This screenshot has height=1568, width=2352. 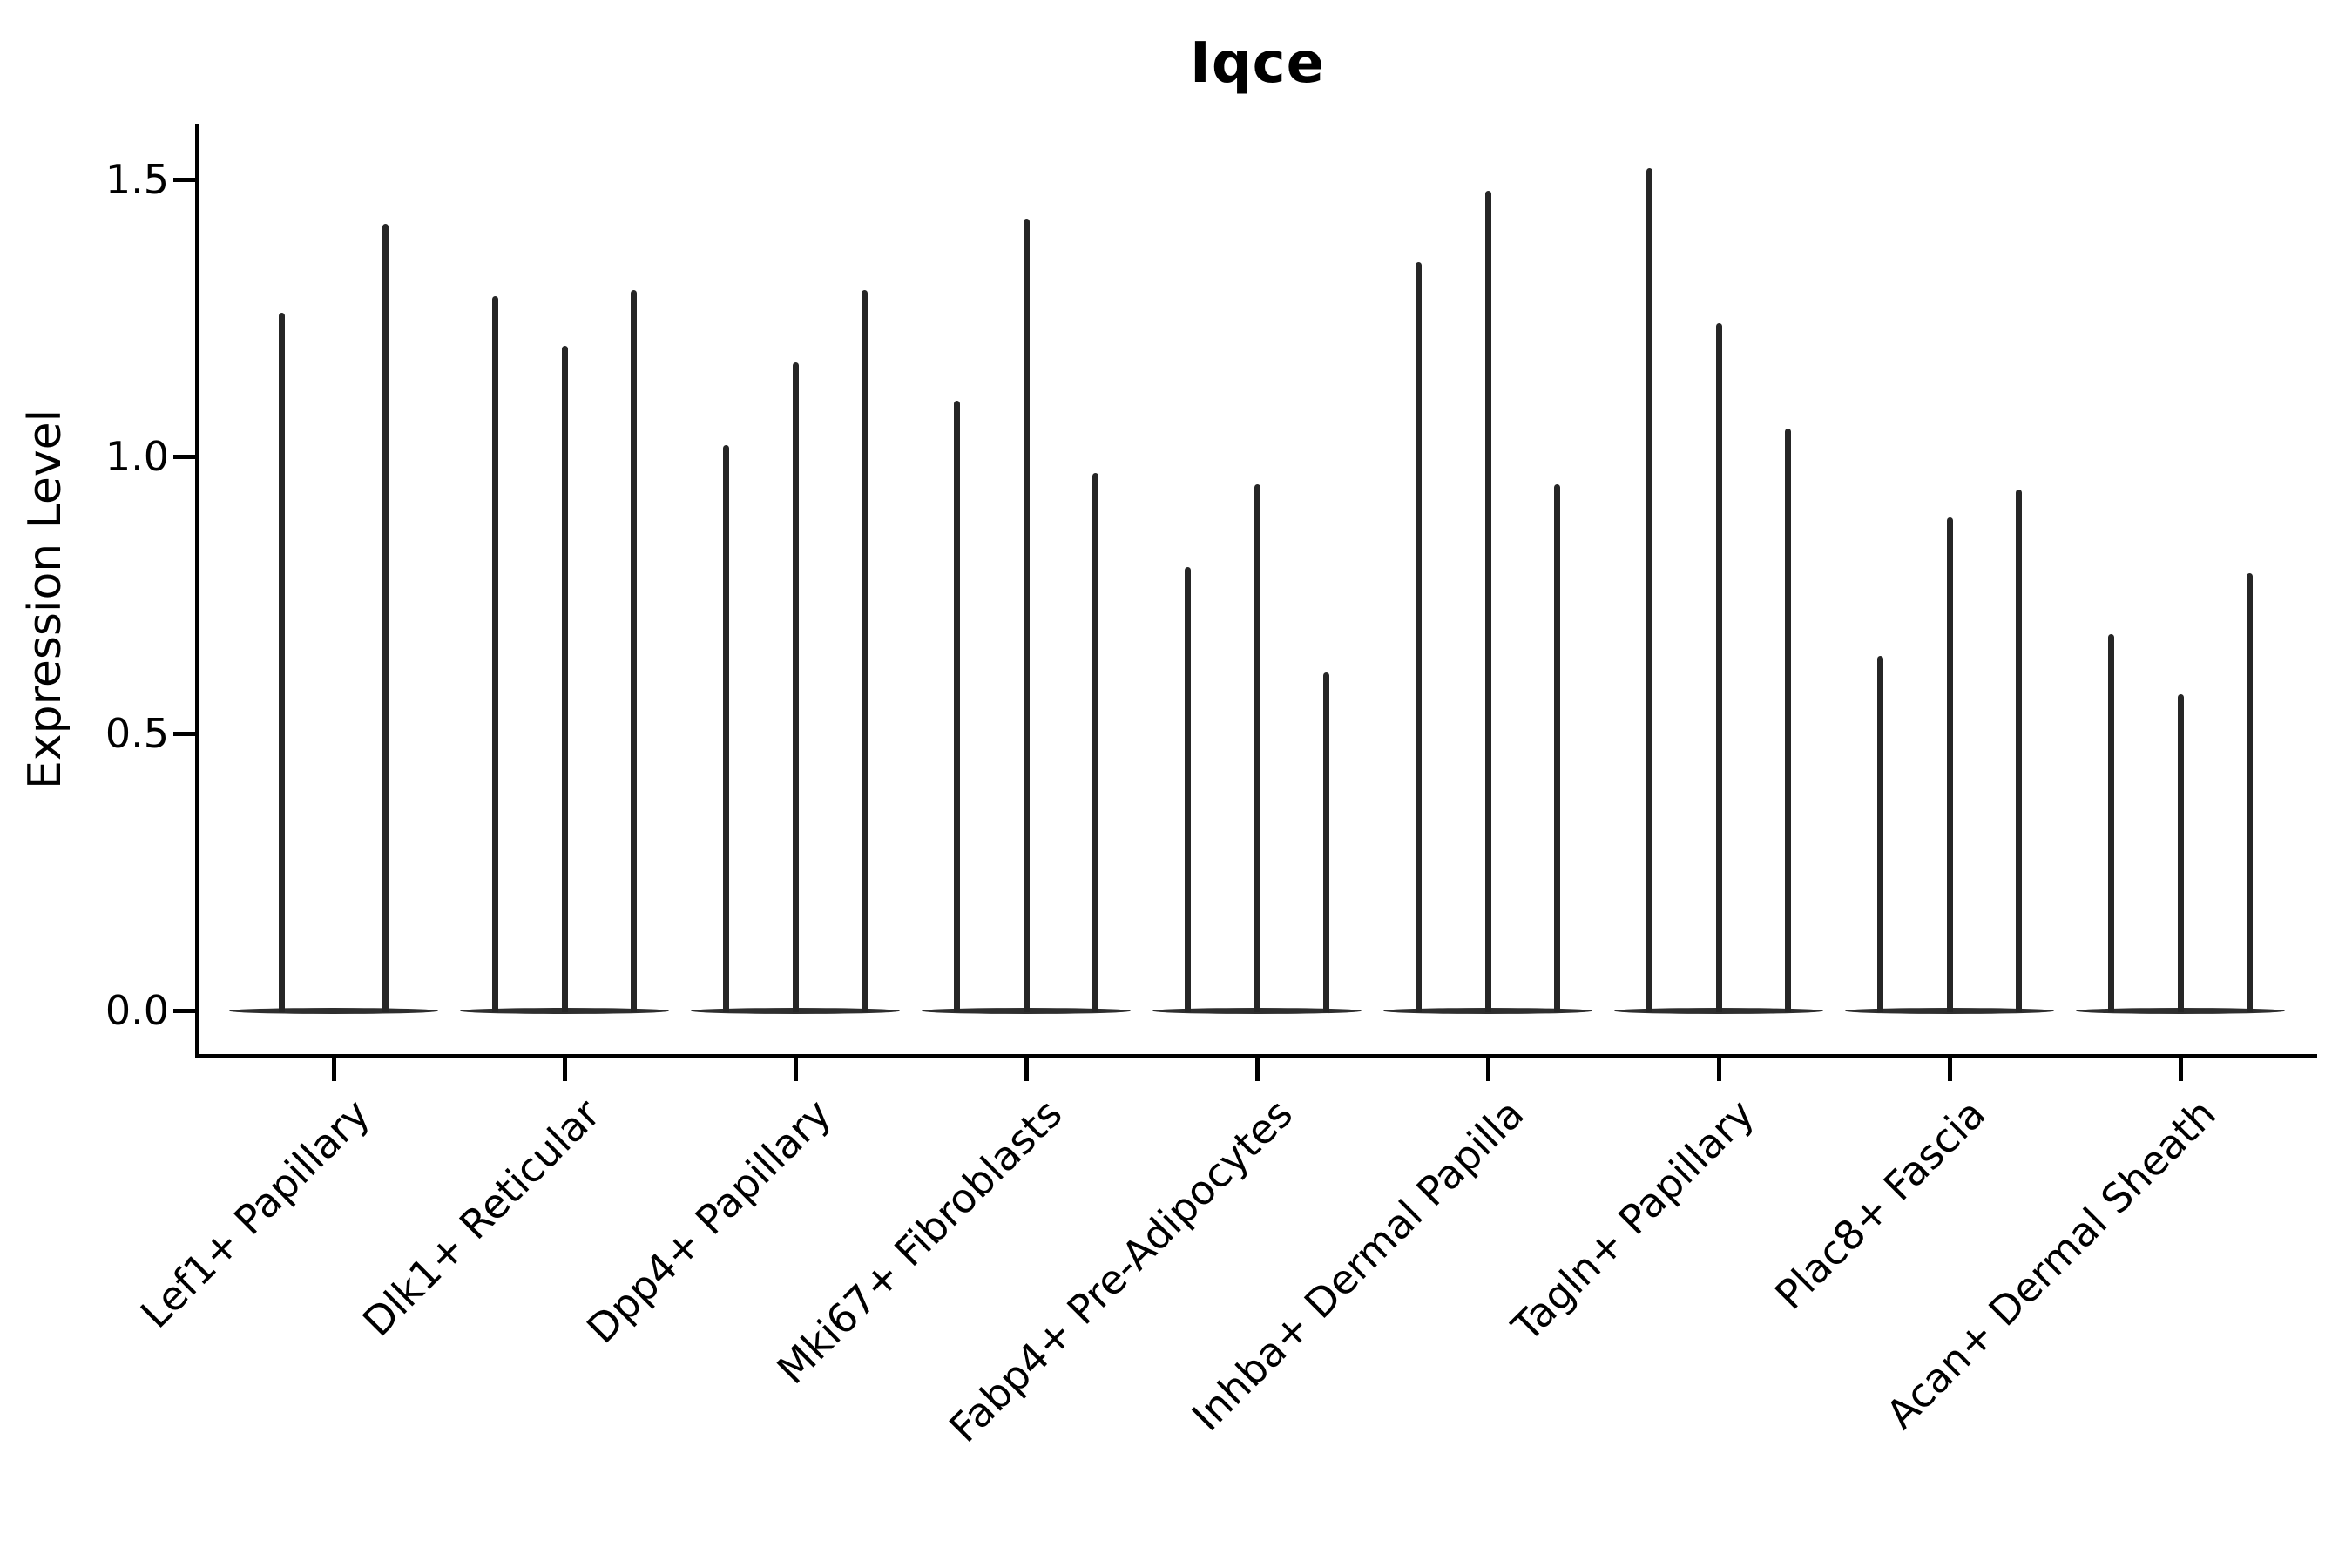 I want to click on y-tick-label: 0.0, so click(x=137, y=1011).